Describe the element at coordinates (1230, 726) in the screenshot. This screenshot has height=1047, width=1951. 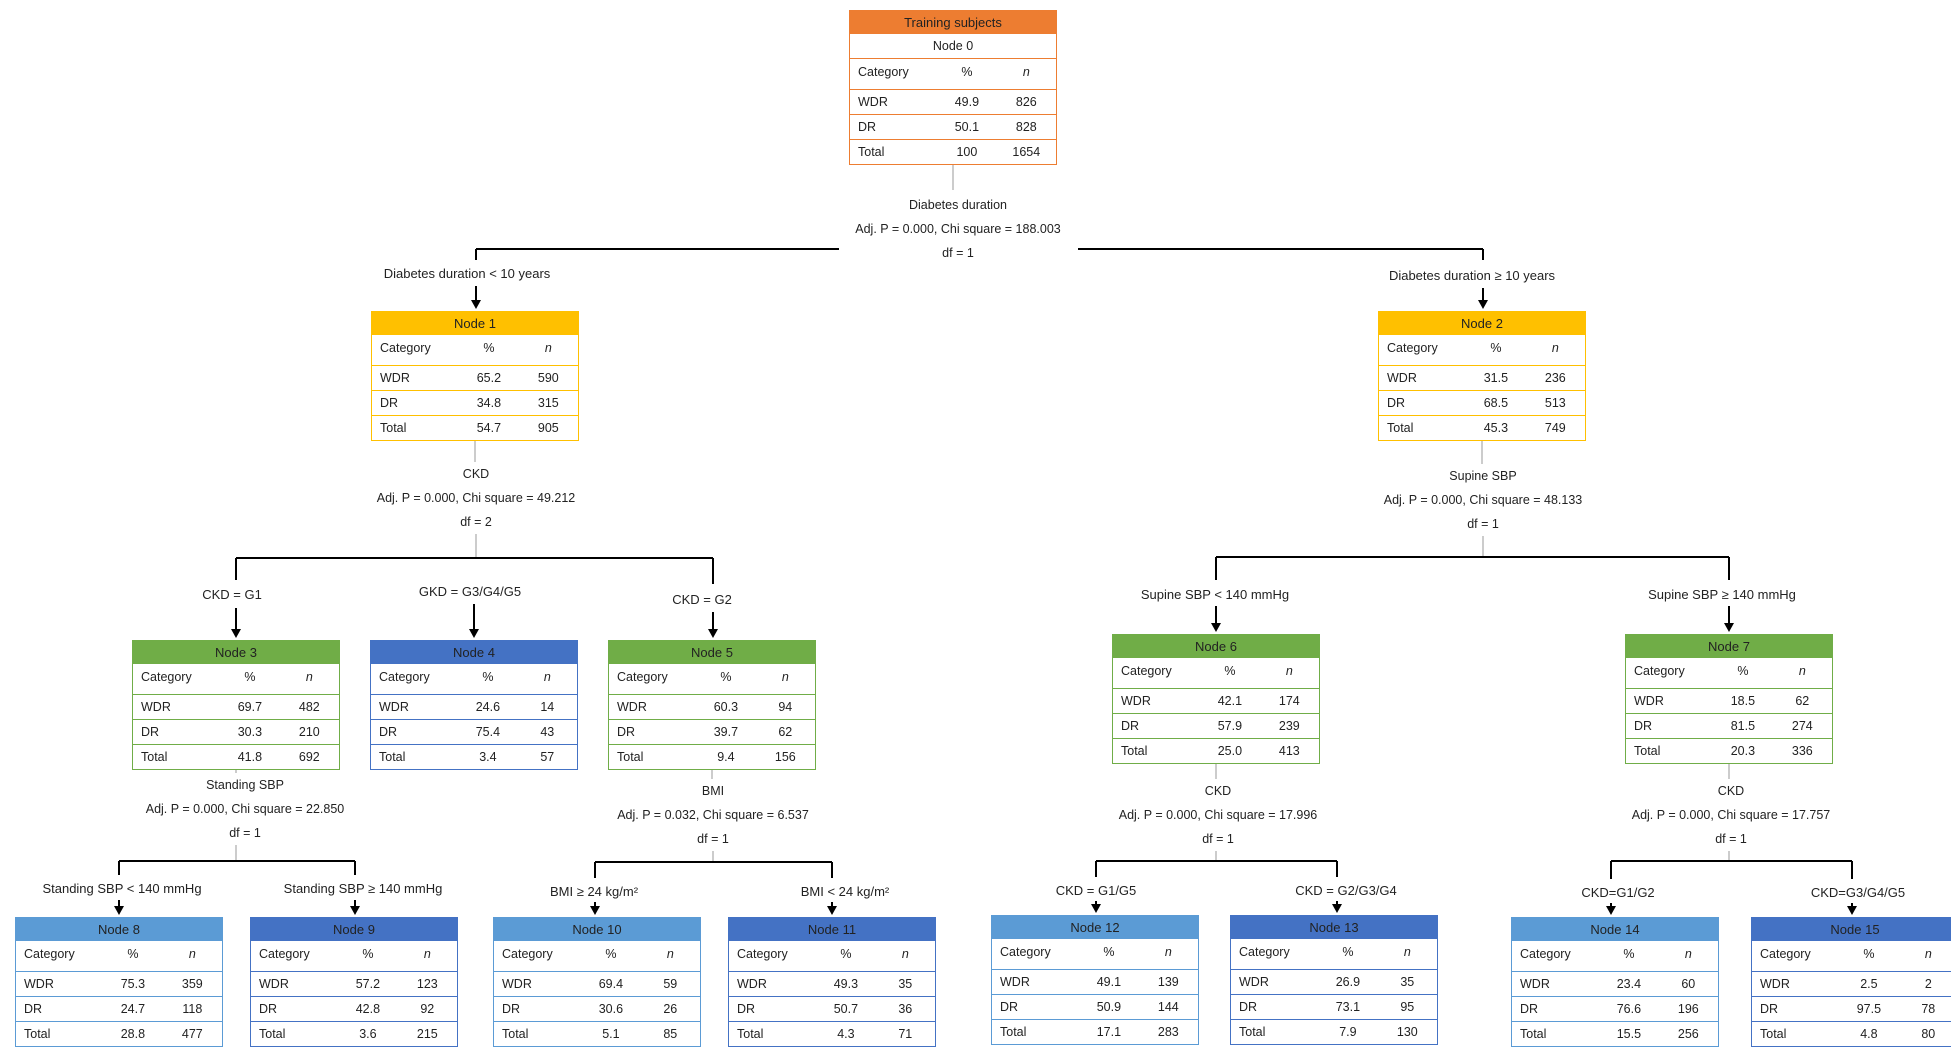
I see `node-cell: 57.9` at that location.